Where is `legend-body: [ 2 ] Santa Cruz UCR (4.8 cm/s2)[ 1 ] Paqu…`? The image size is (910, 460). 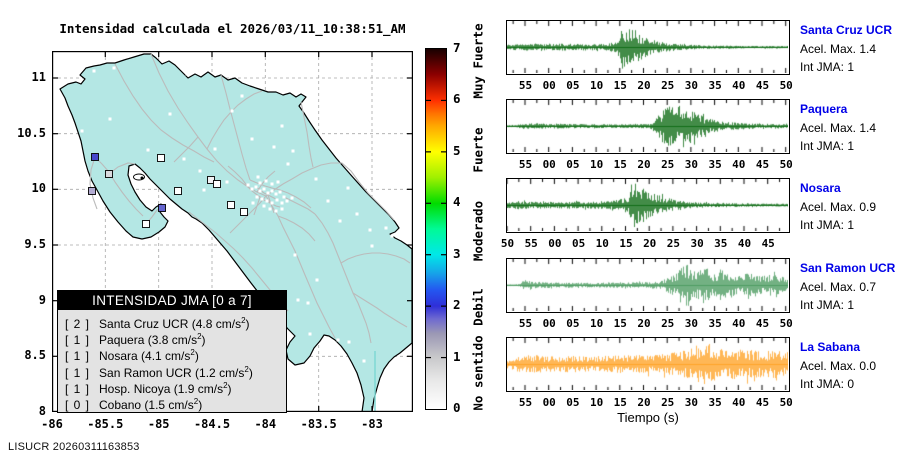
legend-body: [ 2 ] Santa Cruz UCR (4.8 cm/s2)[ 1 ] Paqu… is located at coordinates (172, 361).